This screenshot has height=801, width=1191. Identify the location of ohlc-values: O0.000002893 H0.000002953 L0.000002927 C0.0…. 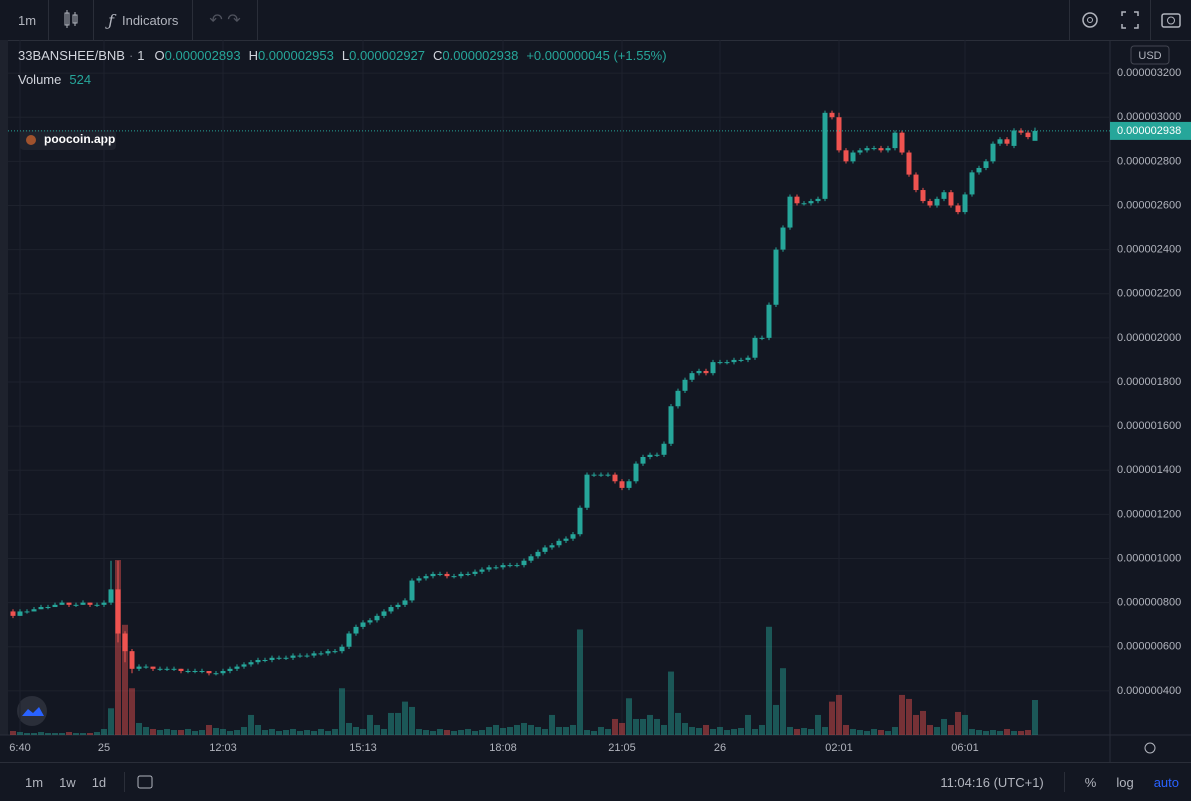
(337, 55).